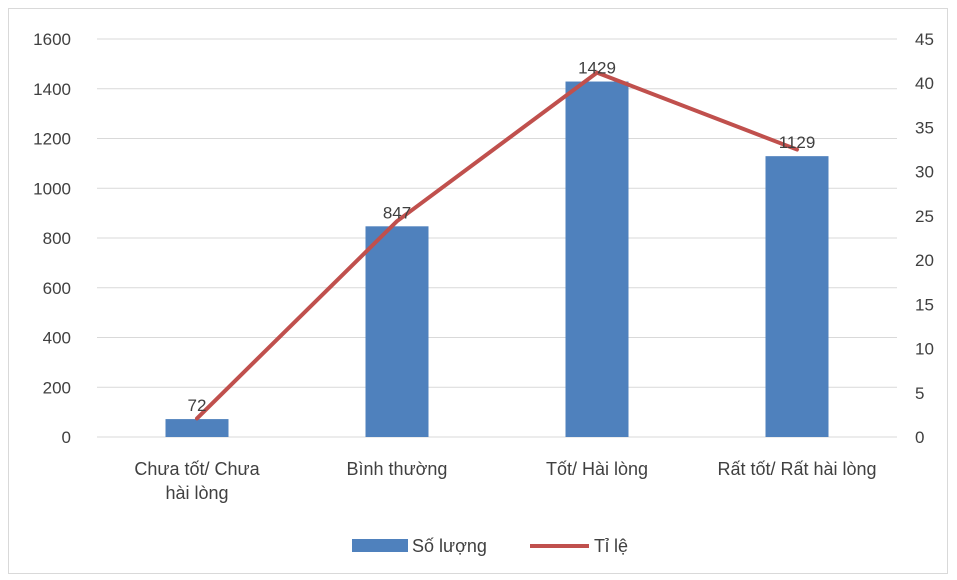 This screenshot has height=580, width=957. Describe the element at coordinates (397, 212) in the screenshot. I see `bar-data-label: 847` at that location.